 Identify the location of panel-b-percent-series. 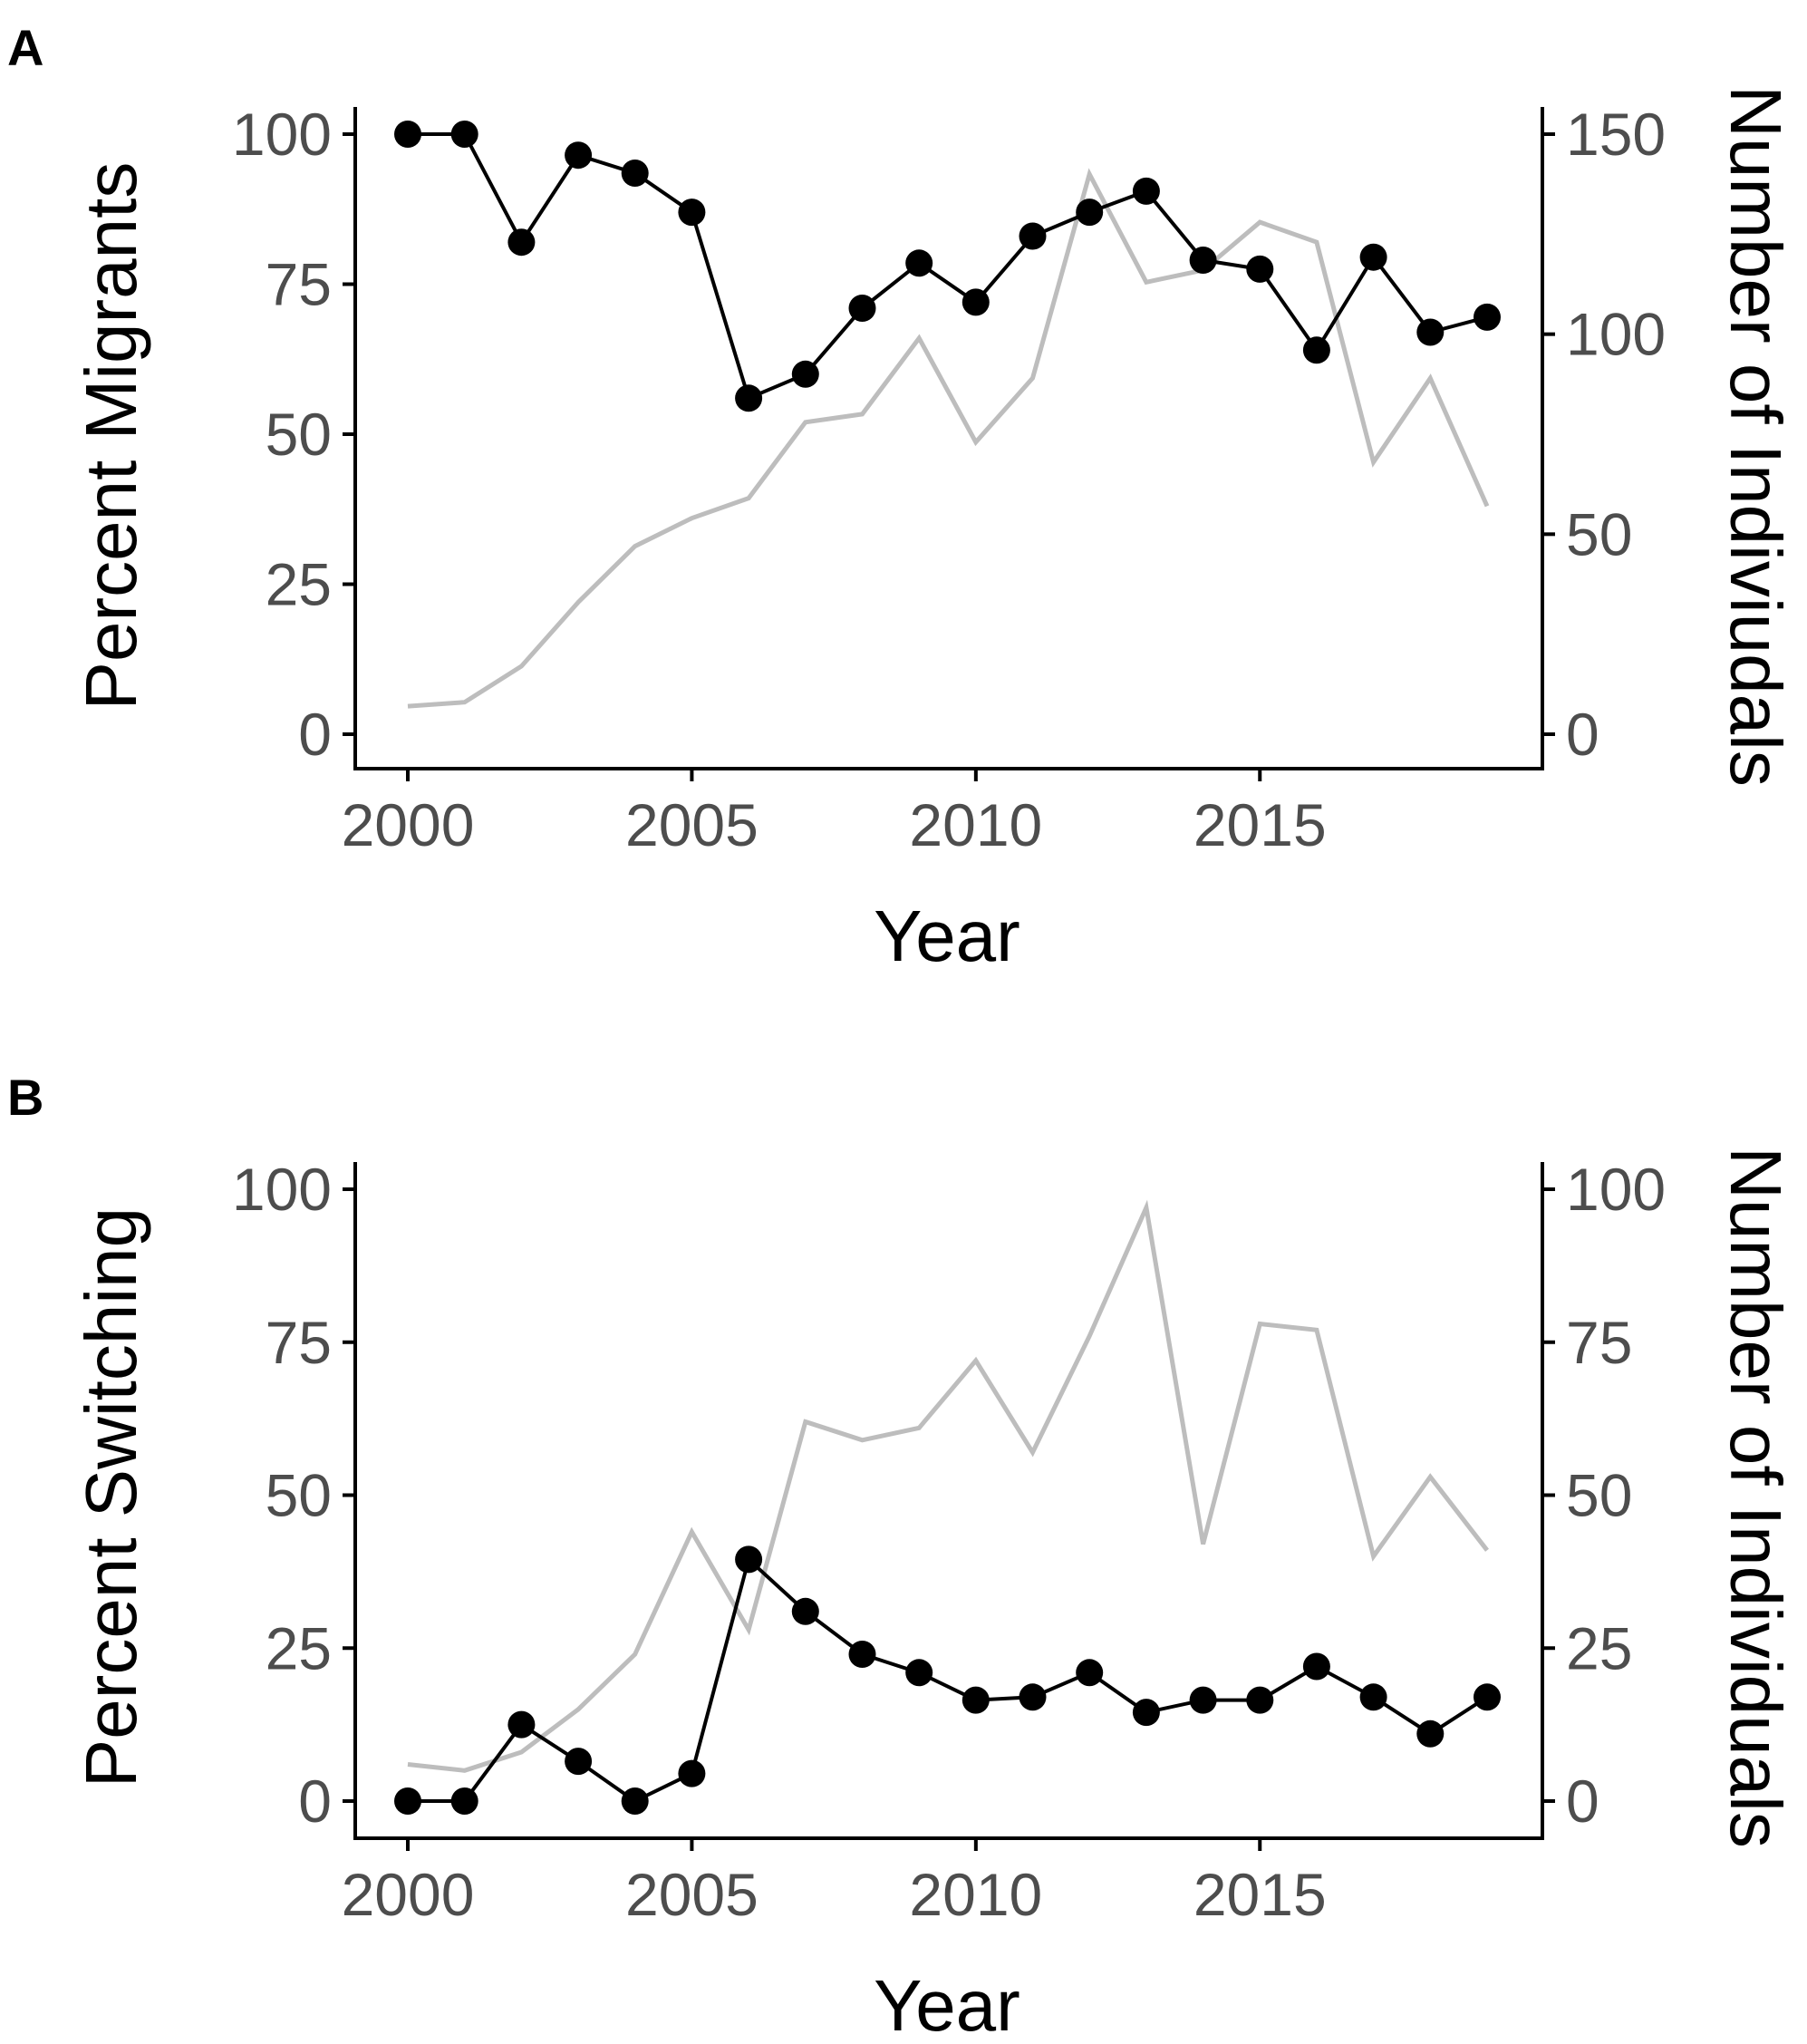
(947, 1680).